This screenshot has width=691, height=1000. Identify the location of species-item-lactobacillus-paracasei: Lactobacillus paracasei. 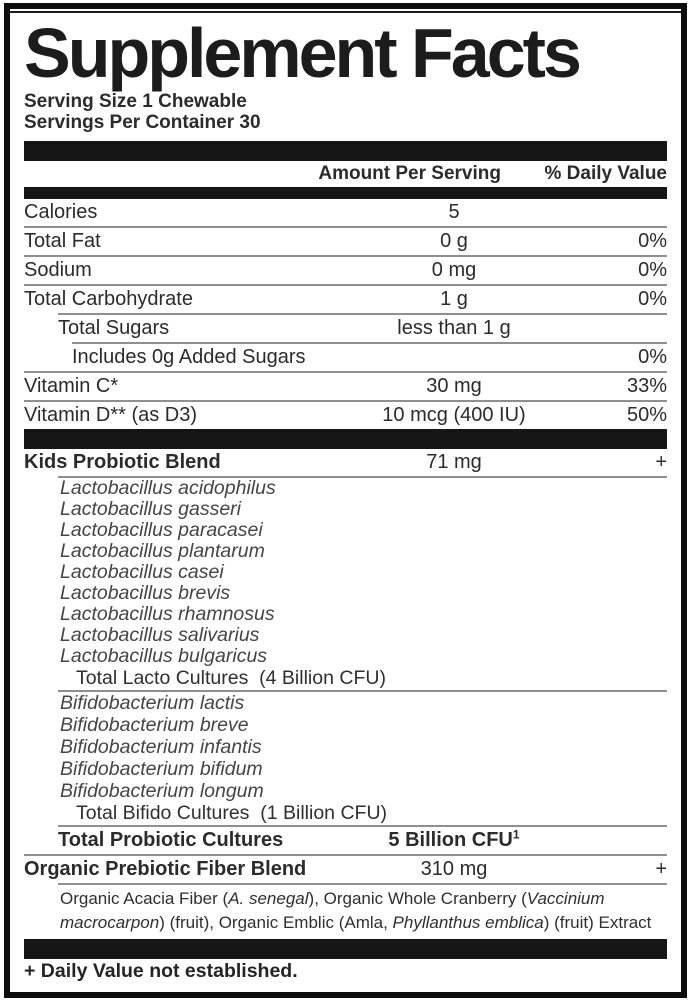
(161, 530).